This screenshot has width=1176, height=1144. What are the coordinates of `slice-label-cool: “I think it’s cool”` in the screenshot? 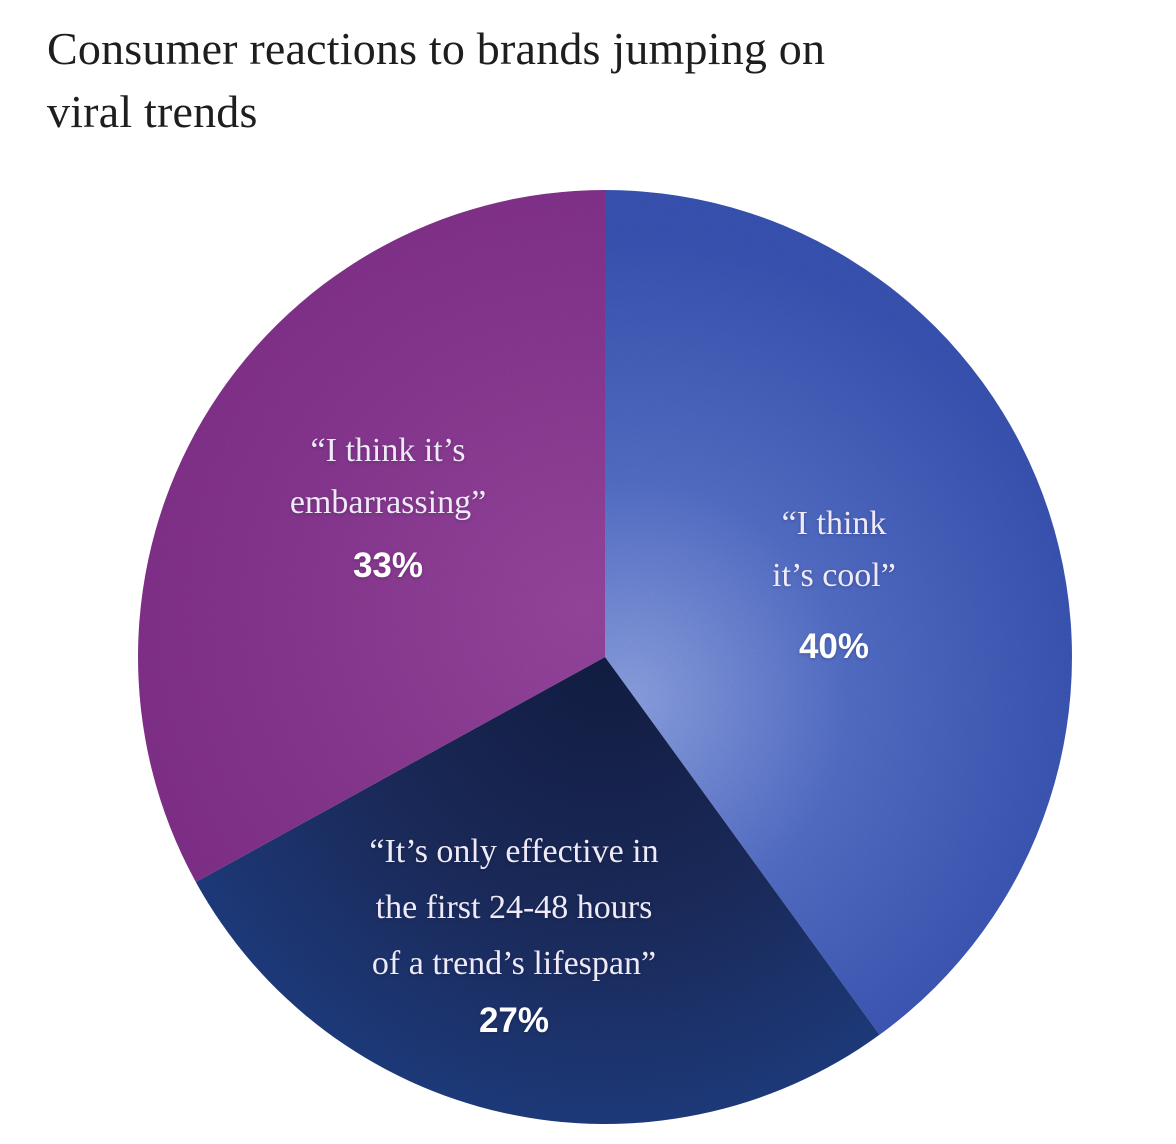 It's located at (834, 549).